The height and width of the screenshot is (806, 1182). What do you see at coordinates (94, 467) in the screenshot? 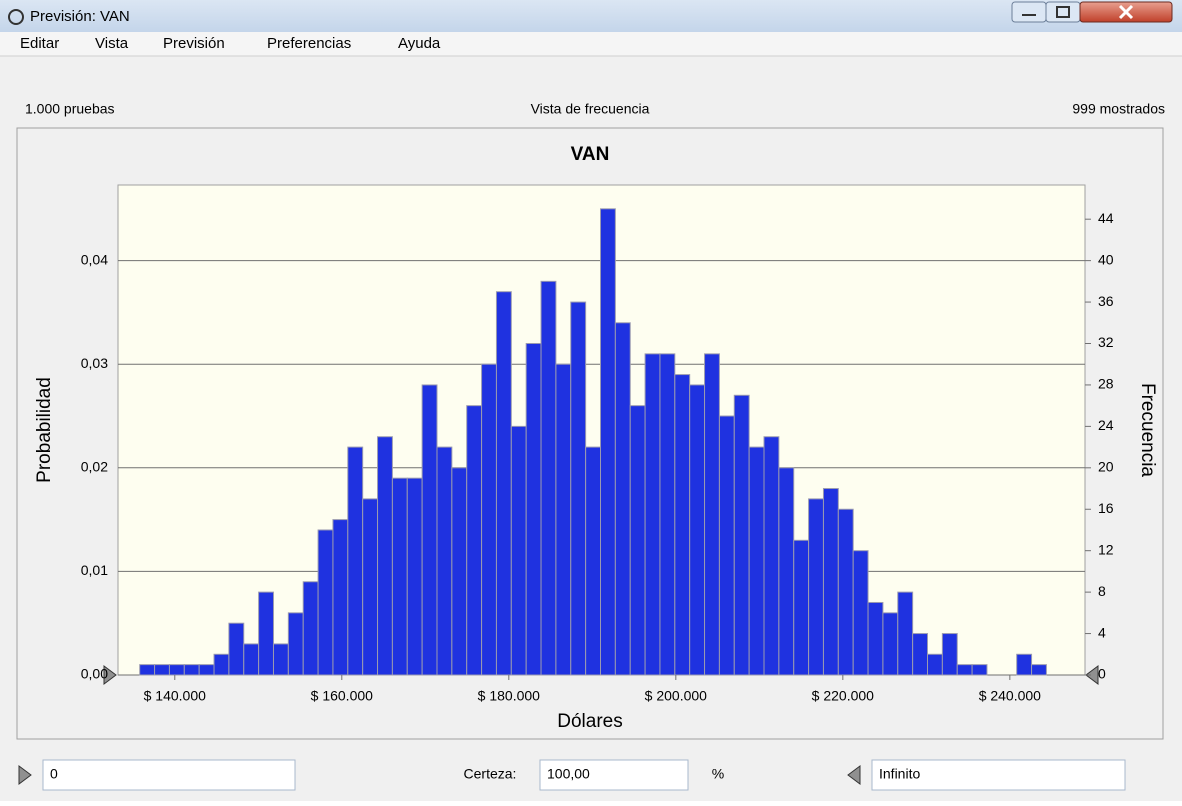
I see `y-tick-label: 0,02` at bounding box center [94, 467].